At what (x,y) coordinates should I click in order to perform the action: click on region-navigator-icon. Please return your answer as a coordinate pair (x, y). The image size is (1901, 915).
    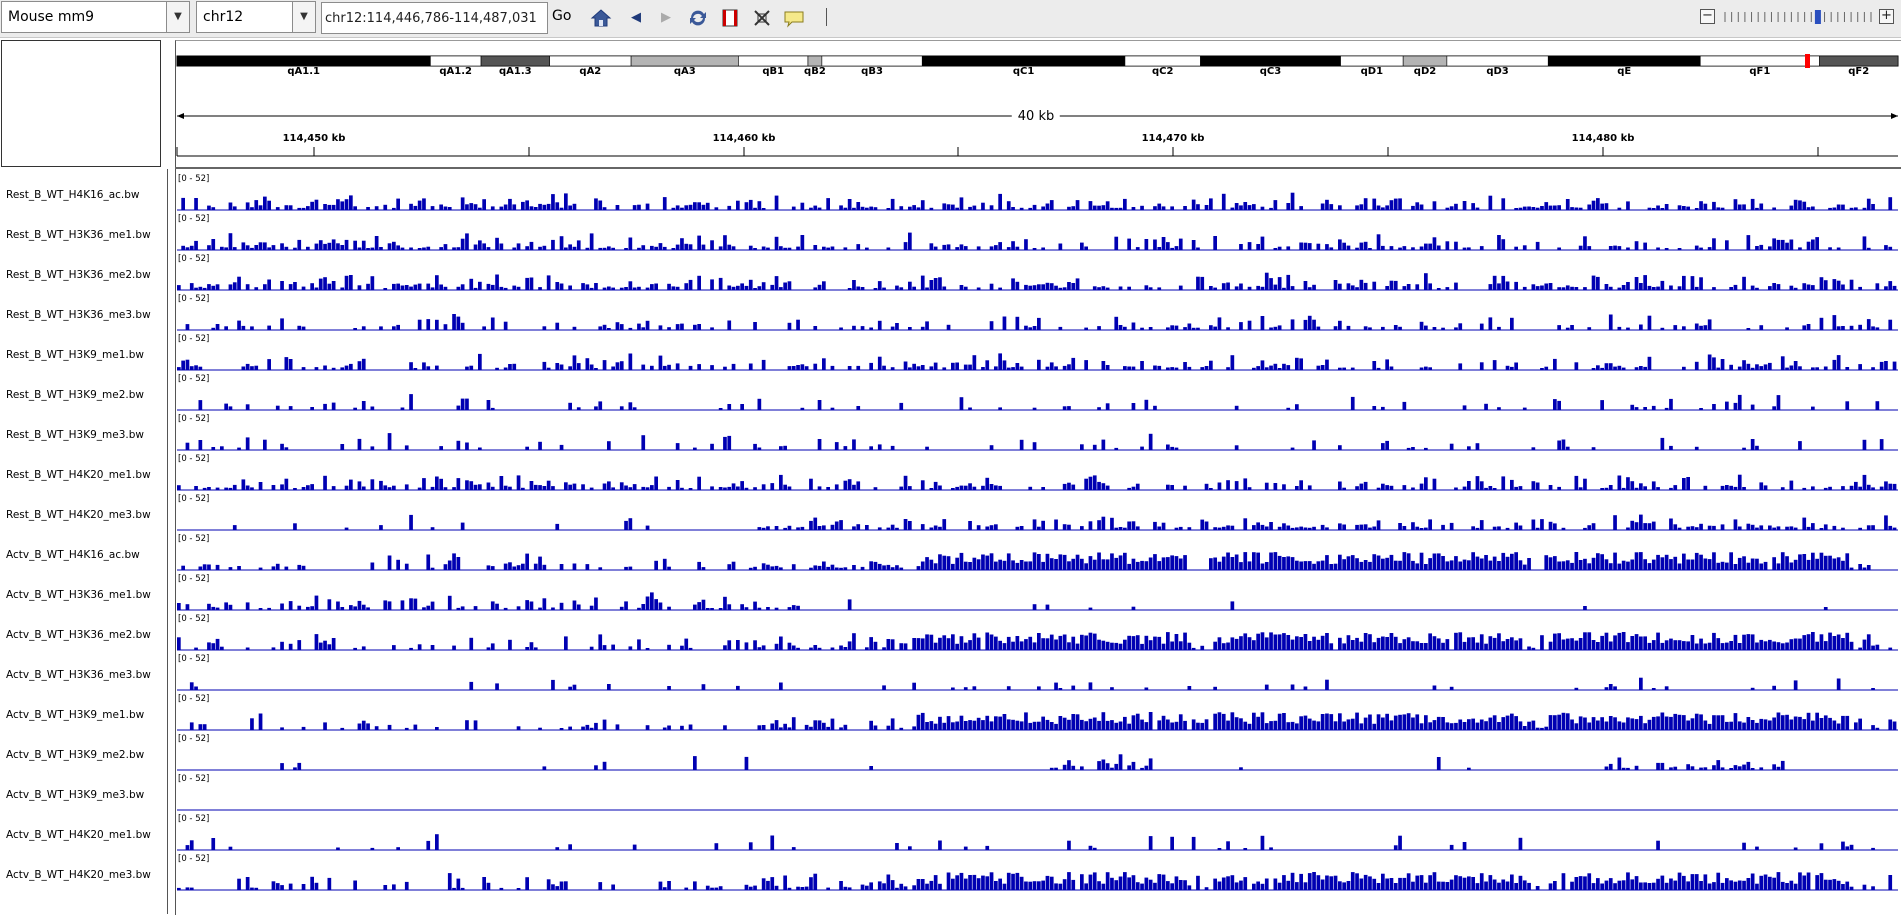
    Looking at the image, I should click on (730, 18).